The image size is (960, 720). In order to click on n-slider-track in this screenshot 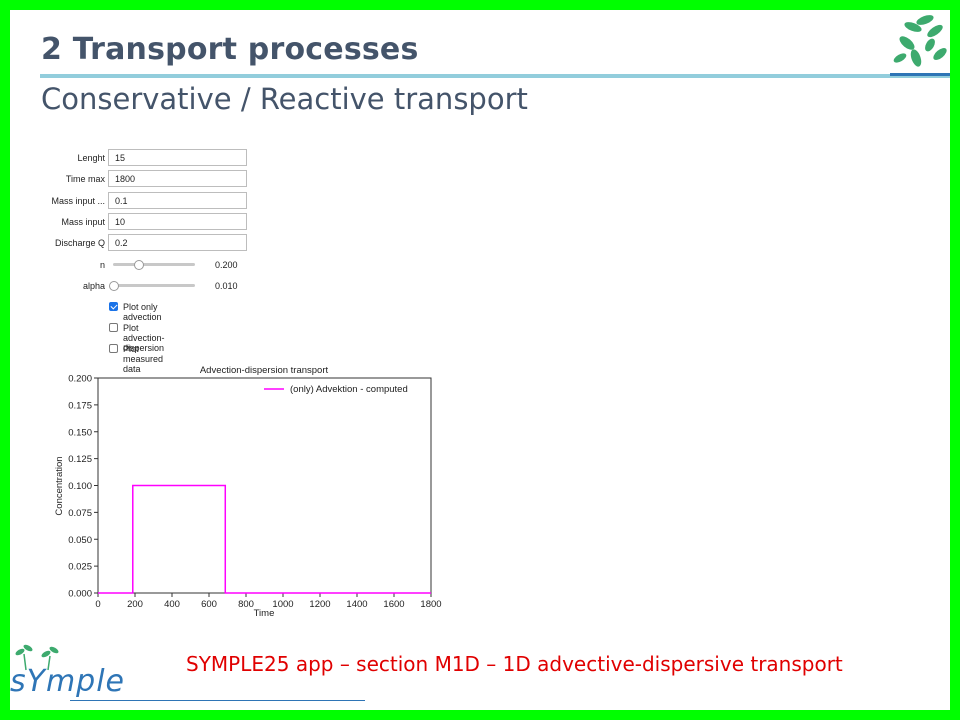, I will do `click(154, 264)`.